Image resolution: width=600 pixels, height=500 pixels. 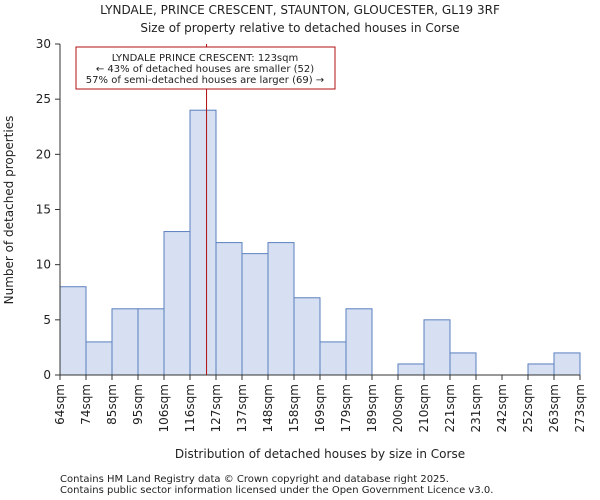 I want to click on bar-64sqm, so click(x=73, y=331).